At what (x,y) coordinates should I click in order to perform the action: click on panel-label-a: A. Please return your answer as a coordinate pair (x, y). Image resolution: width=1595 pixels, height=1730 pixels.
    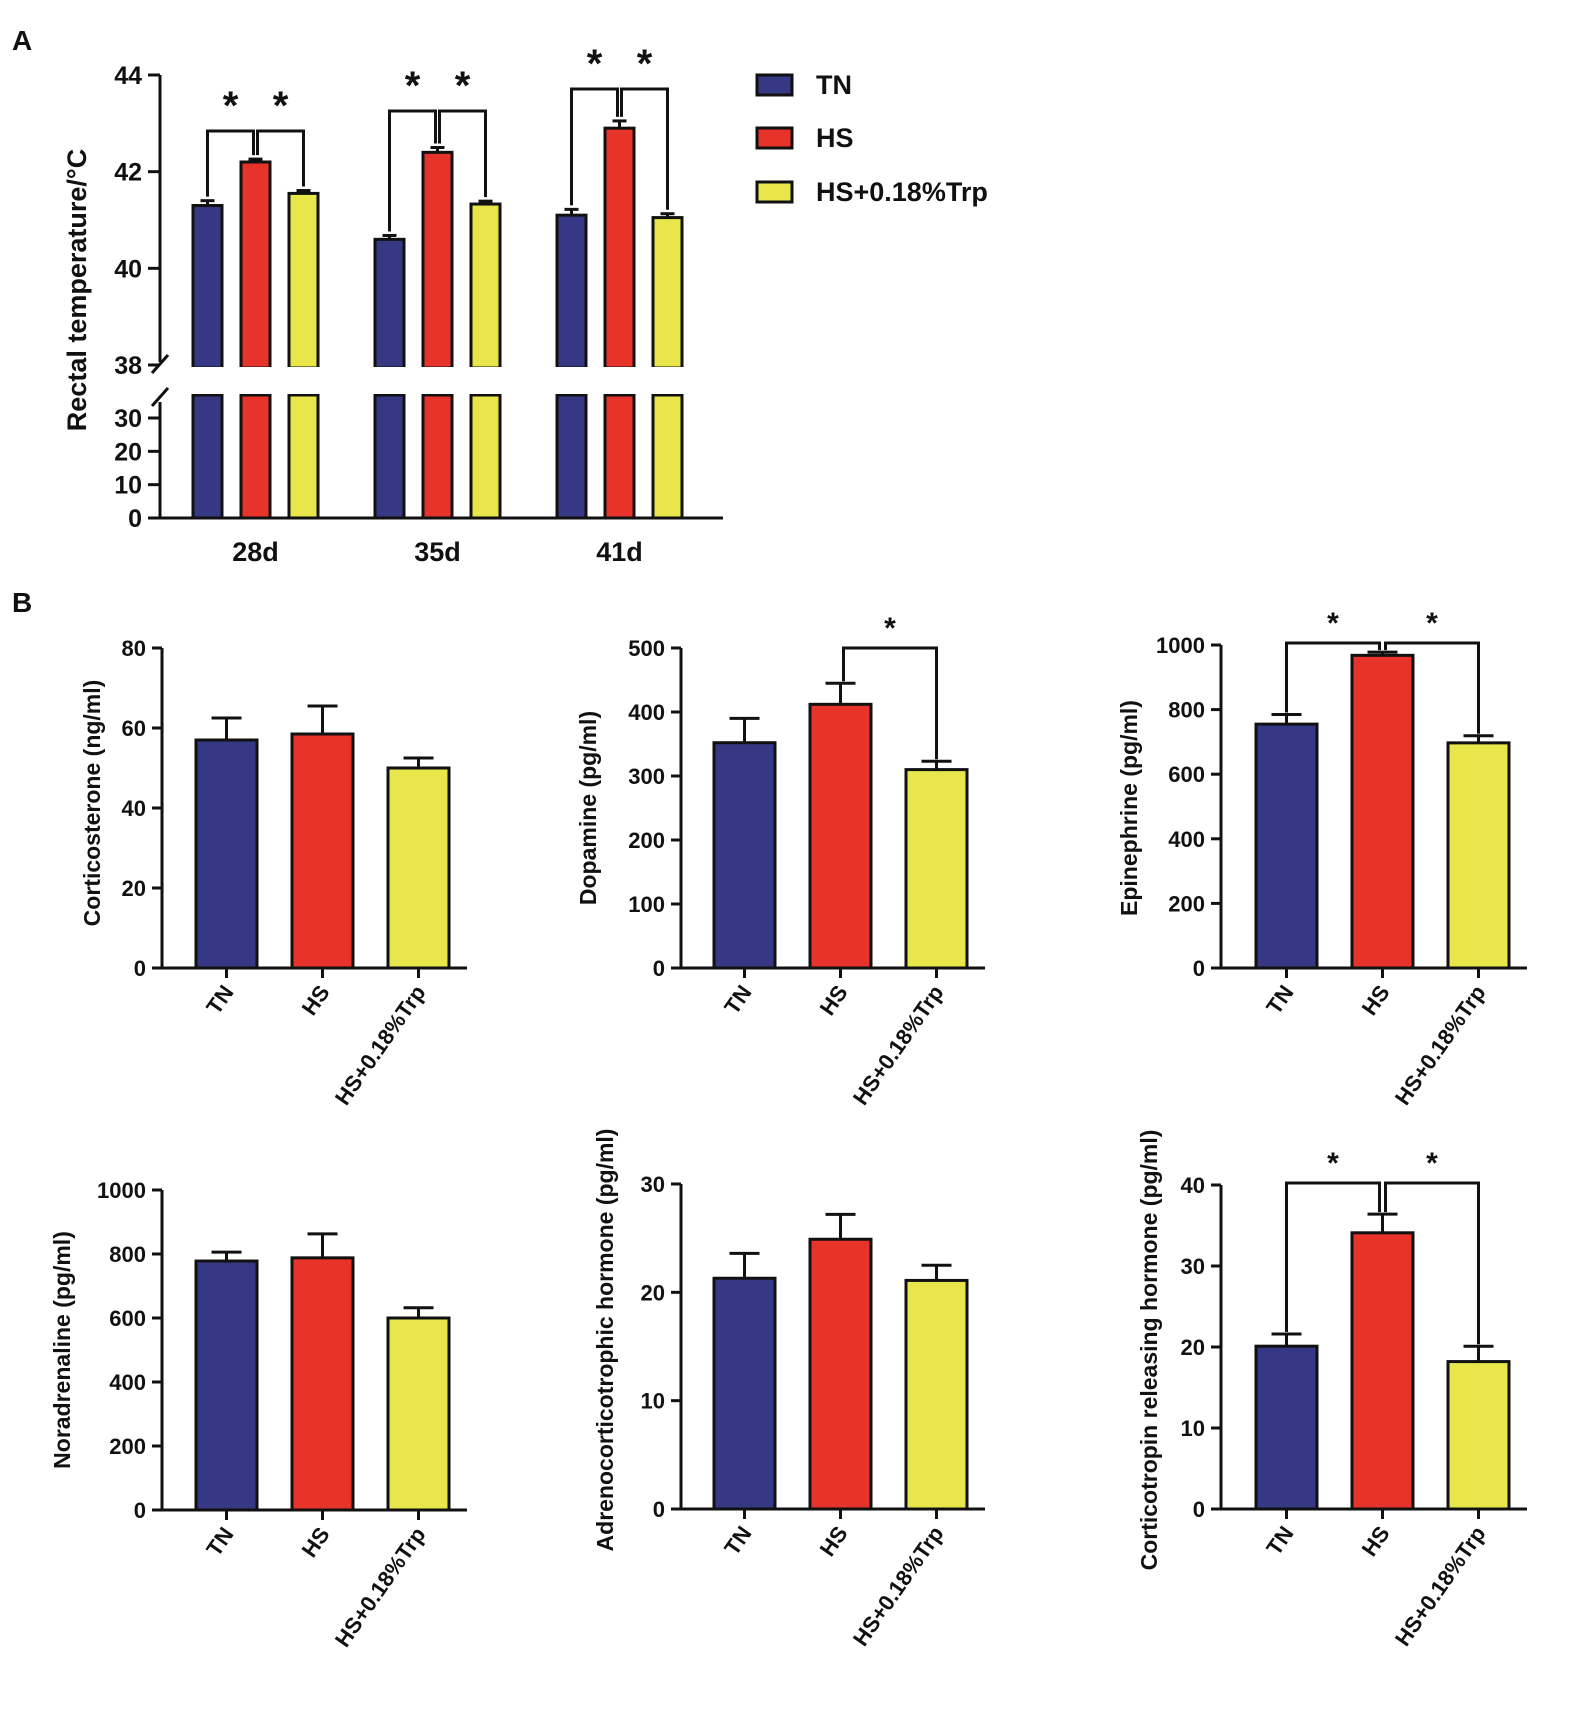
    Looking at the image, I should click on (22, 40).